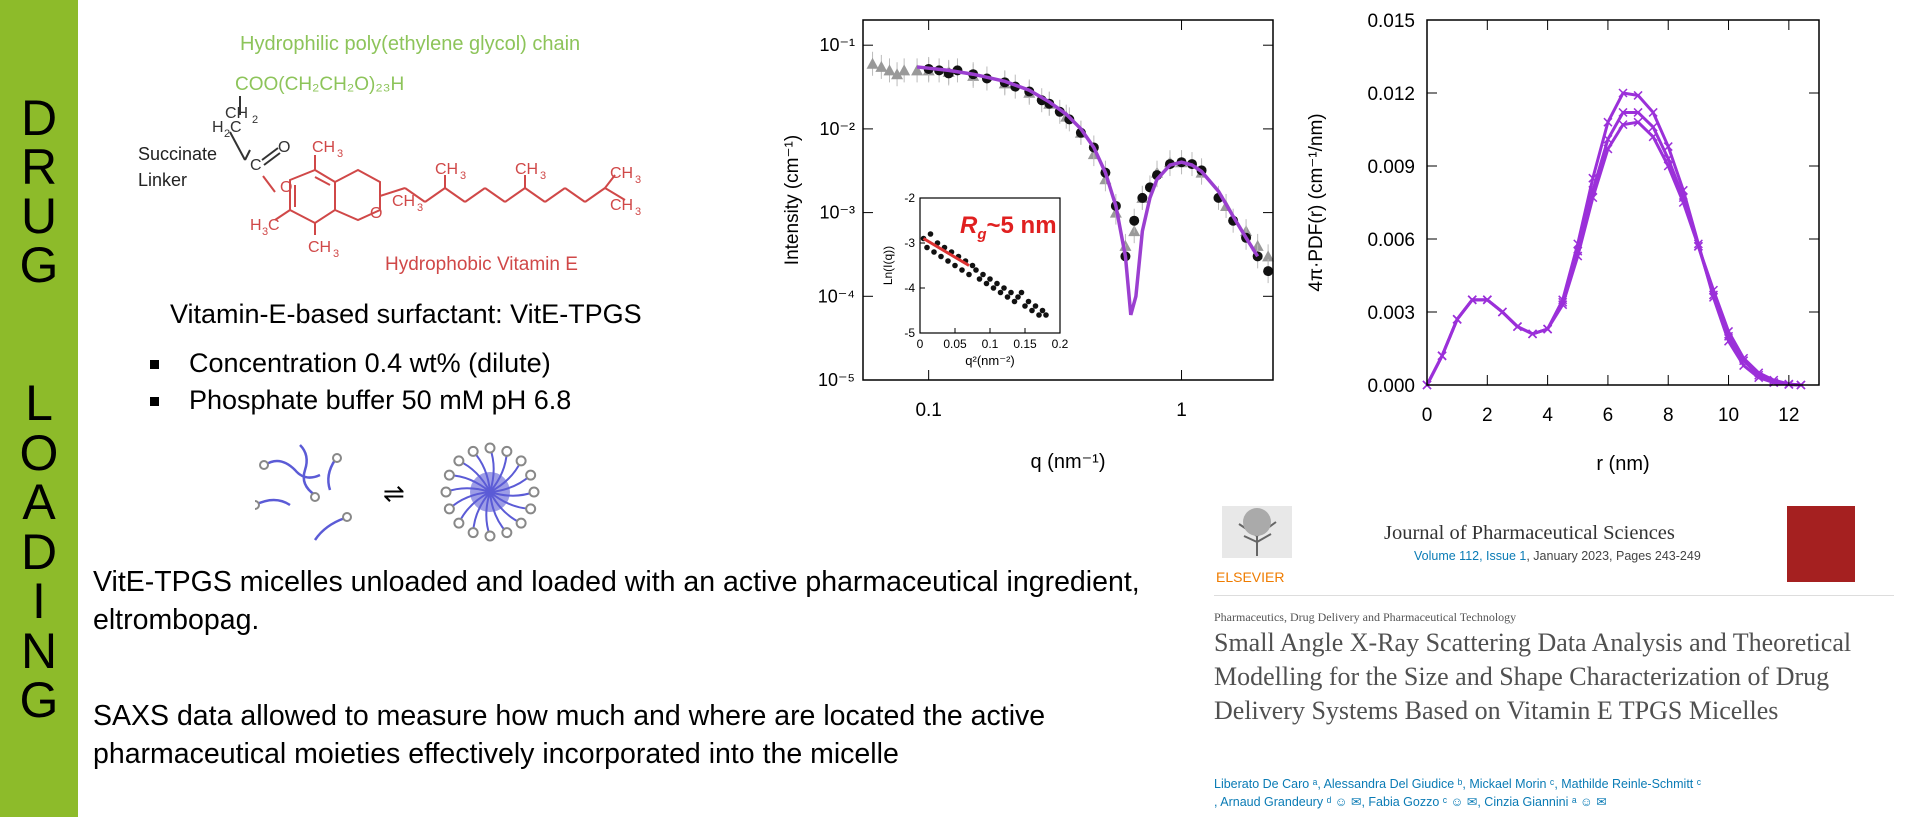 The height and width of the screenshot is (817, 1920). I want to click on bullet-text: Concentration 0.4 wt% (dilute), so click(370, 363).